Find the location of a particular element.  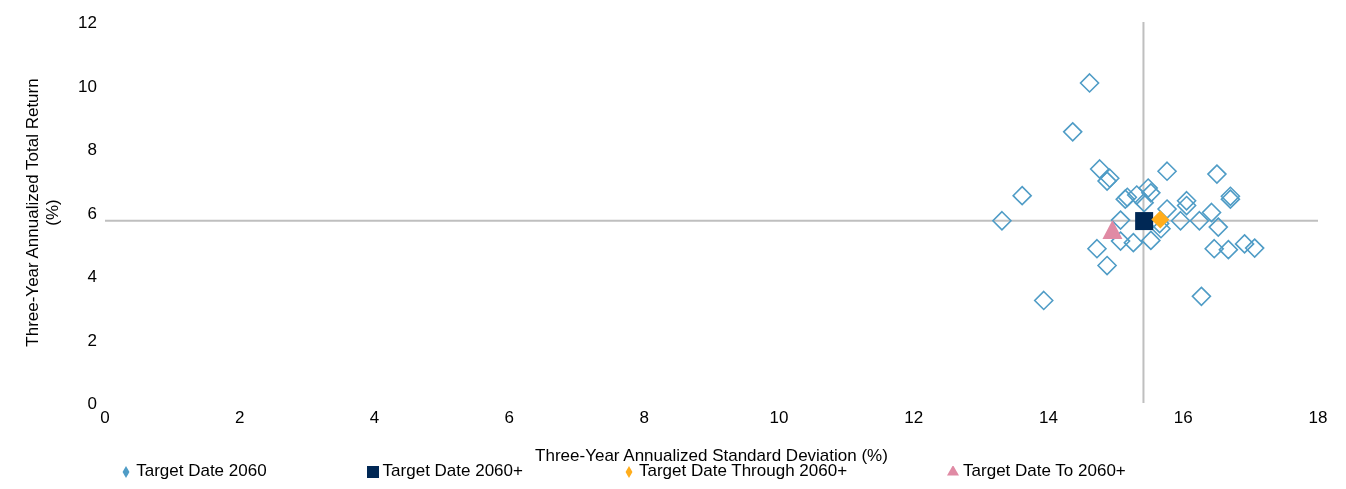

x-tick-label: 0 is located at coordinates (105, 418).